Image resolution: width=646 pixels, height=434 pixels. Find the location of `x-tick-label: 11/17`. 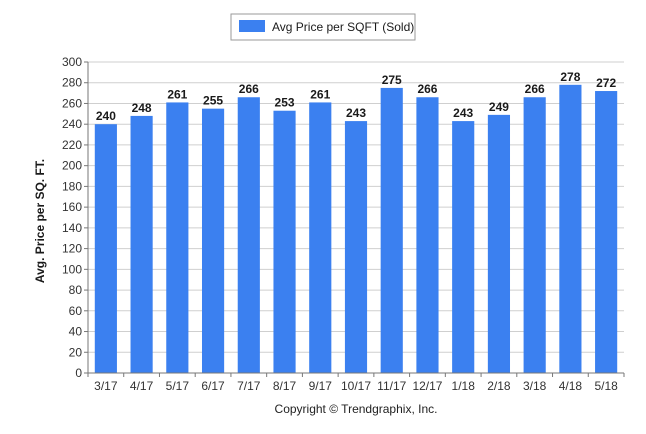

x-tick-label: 11/17 is located at coordinates (391, 386).